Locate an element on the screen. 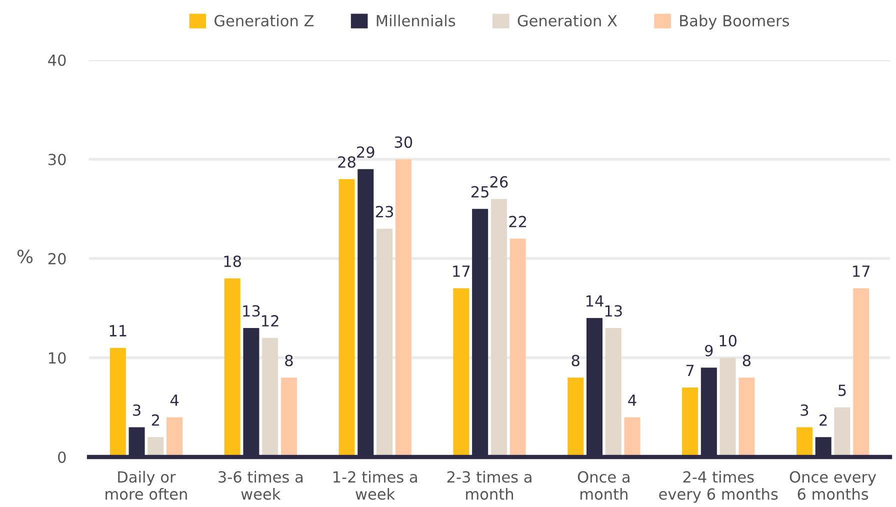  legend-label: Generation X is located at coordinates (568, 20).